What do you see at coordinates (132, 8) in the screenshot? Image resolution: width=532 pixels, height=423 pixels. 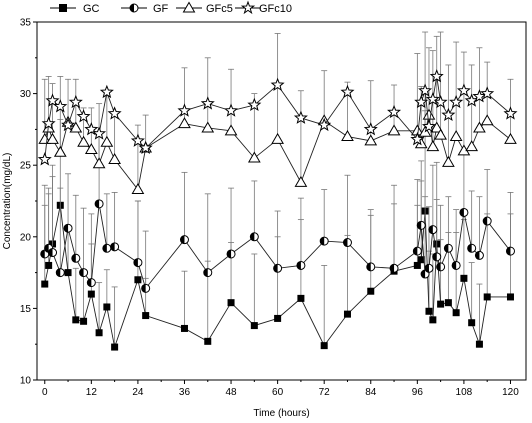 I see `legend-gf-marker-fill` at bounding box center [132, 8].